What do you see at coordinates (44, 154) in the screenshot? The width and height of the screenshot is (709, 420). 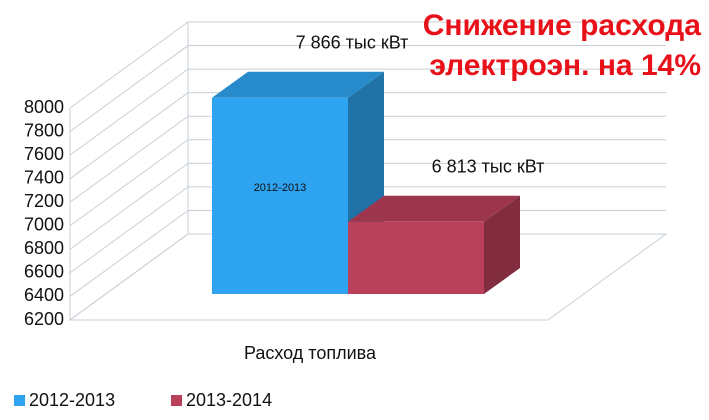 I see `y-tick-label: 7600` at bounding box center [44, 154].